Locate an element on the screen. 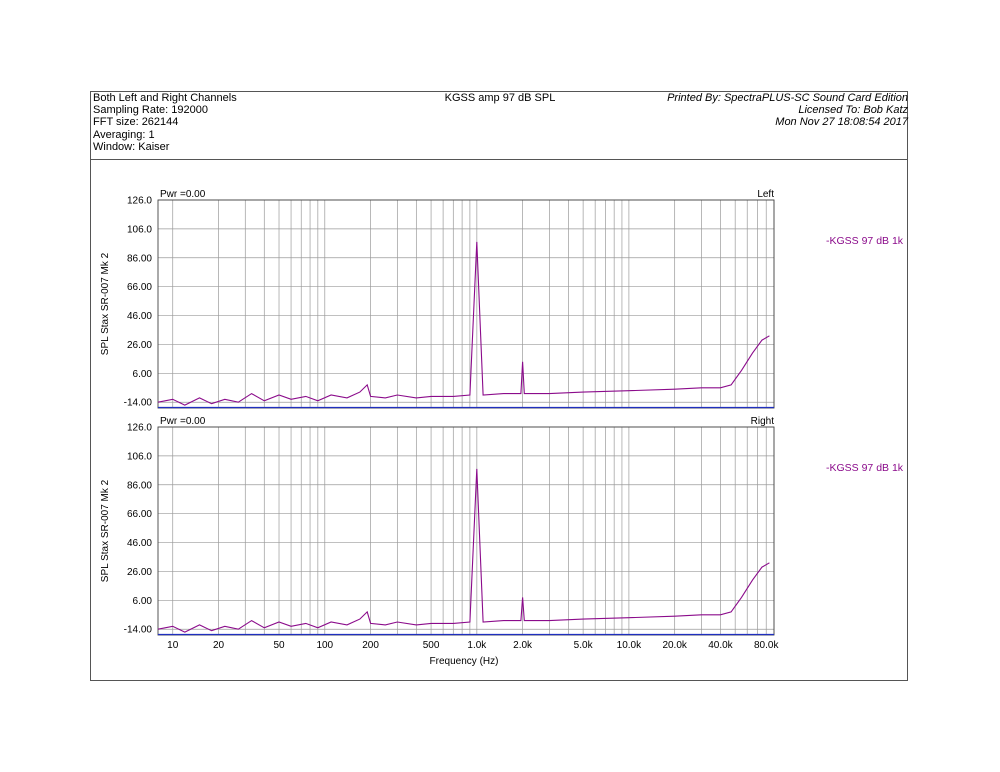  header-fft-size: FFT size: 262144 is located at coordinates (136, 122).